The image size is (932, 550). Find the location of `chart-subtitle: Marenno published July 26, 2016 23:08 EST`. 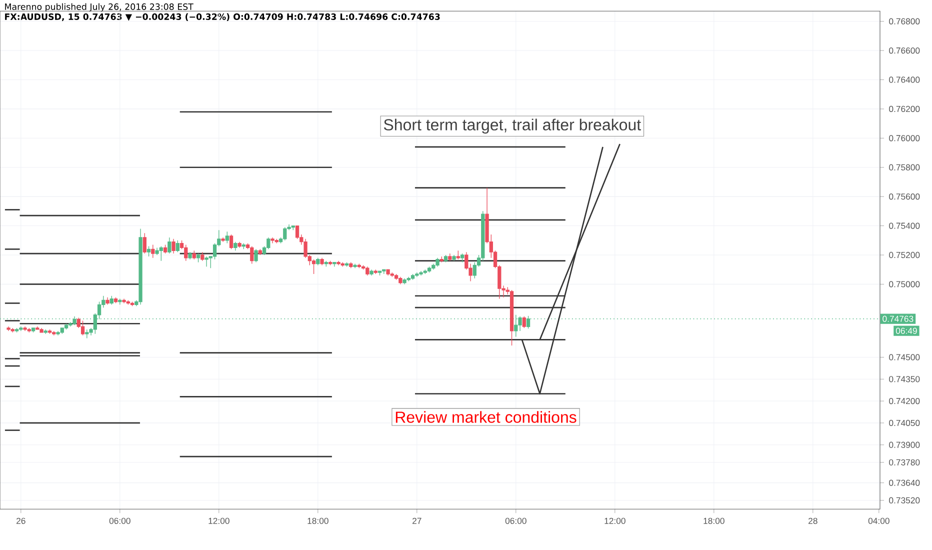

chart-subtitle: Marenno published July 26, 2016 23:08 EST is located at coordinates (99, 7).